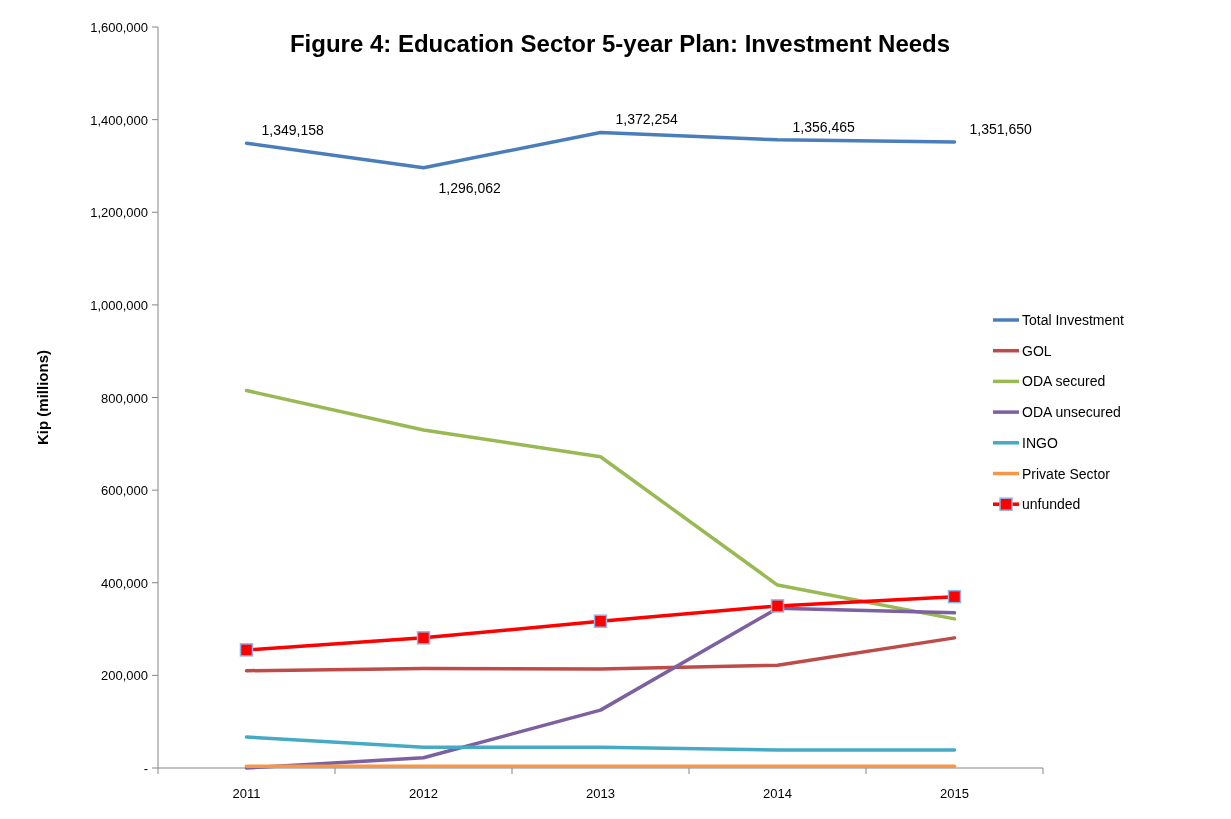 Image resolution: width=1231 pixels, height=819 pixels. Describe the element at coordinates (119, 27) in the screenshot. I see `y-tick-label: 1,600,000` at that location.